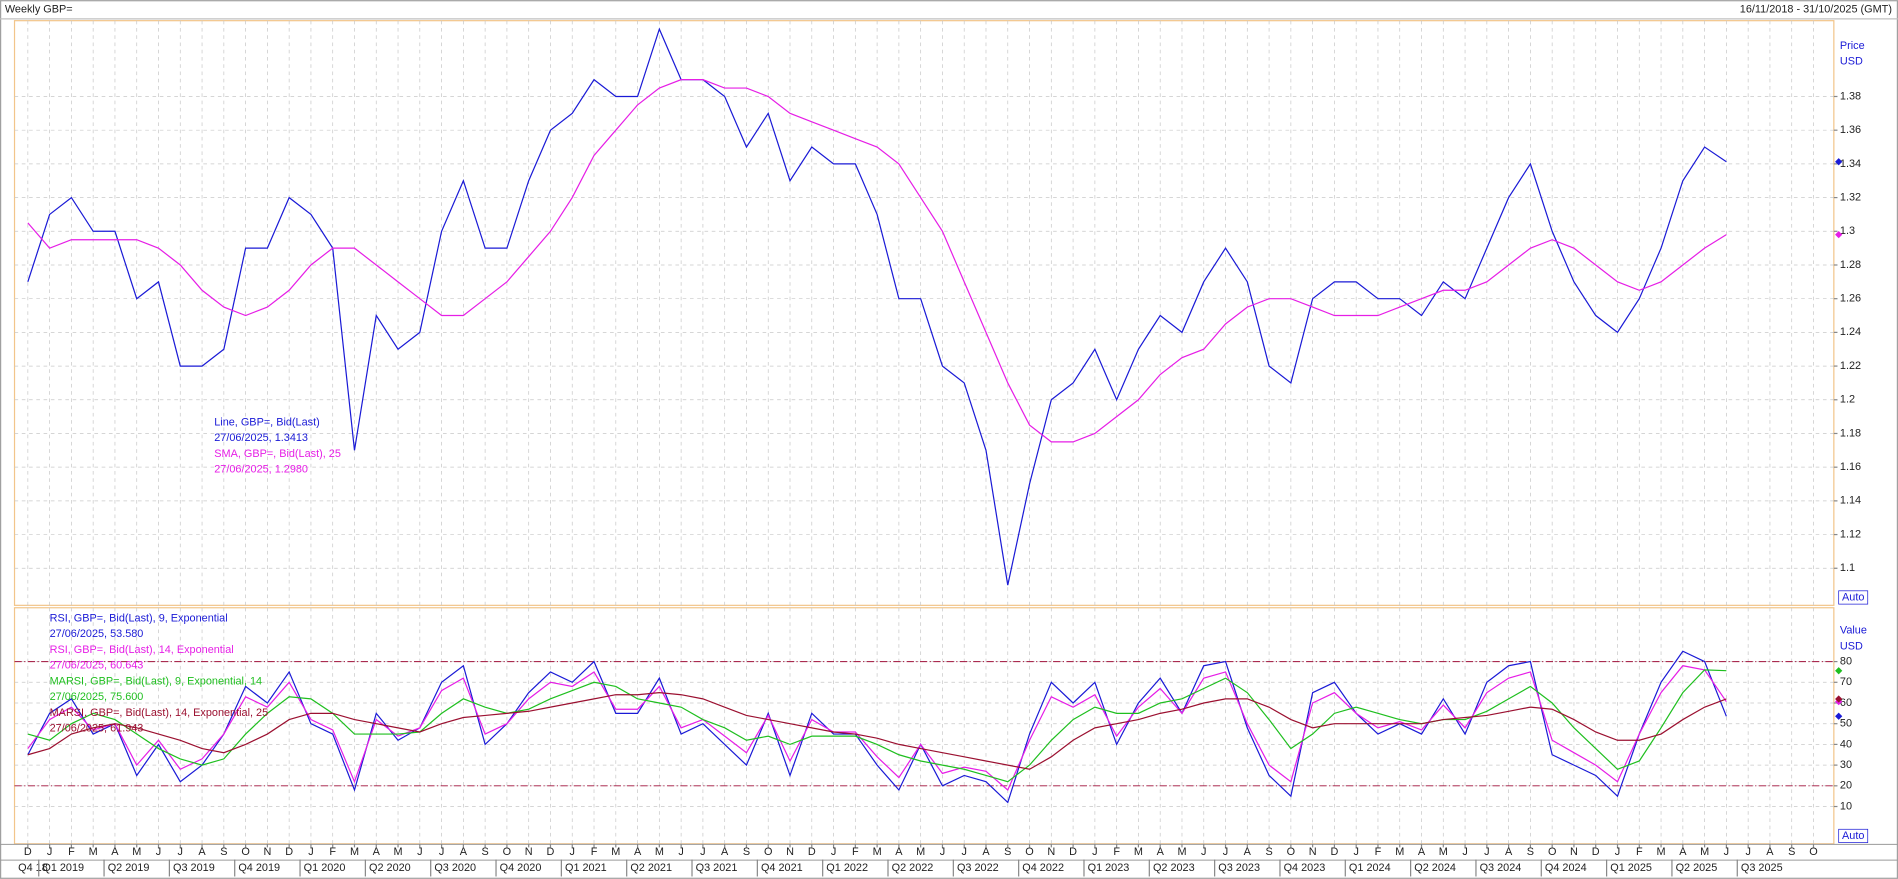 Image resolution: width=1898 pixels, height=879 pixels. I want to click on legend-last-value: 27/06/2025, 61.943, so click(97, 729).